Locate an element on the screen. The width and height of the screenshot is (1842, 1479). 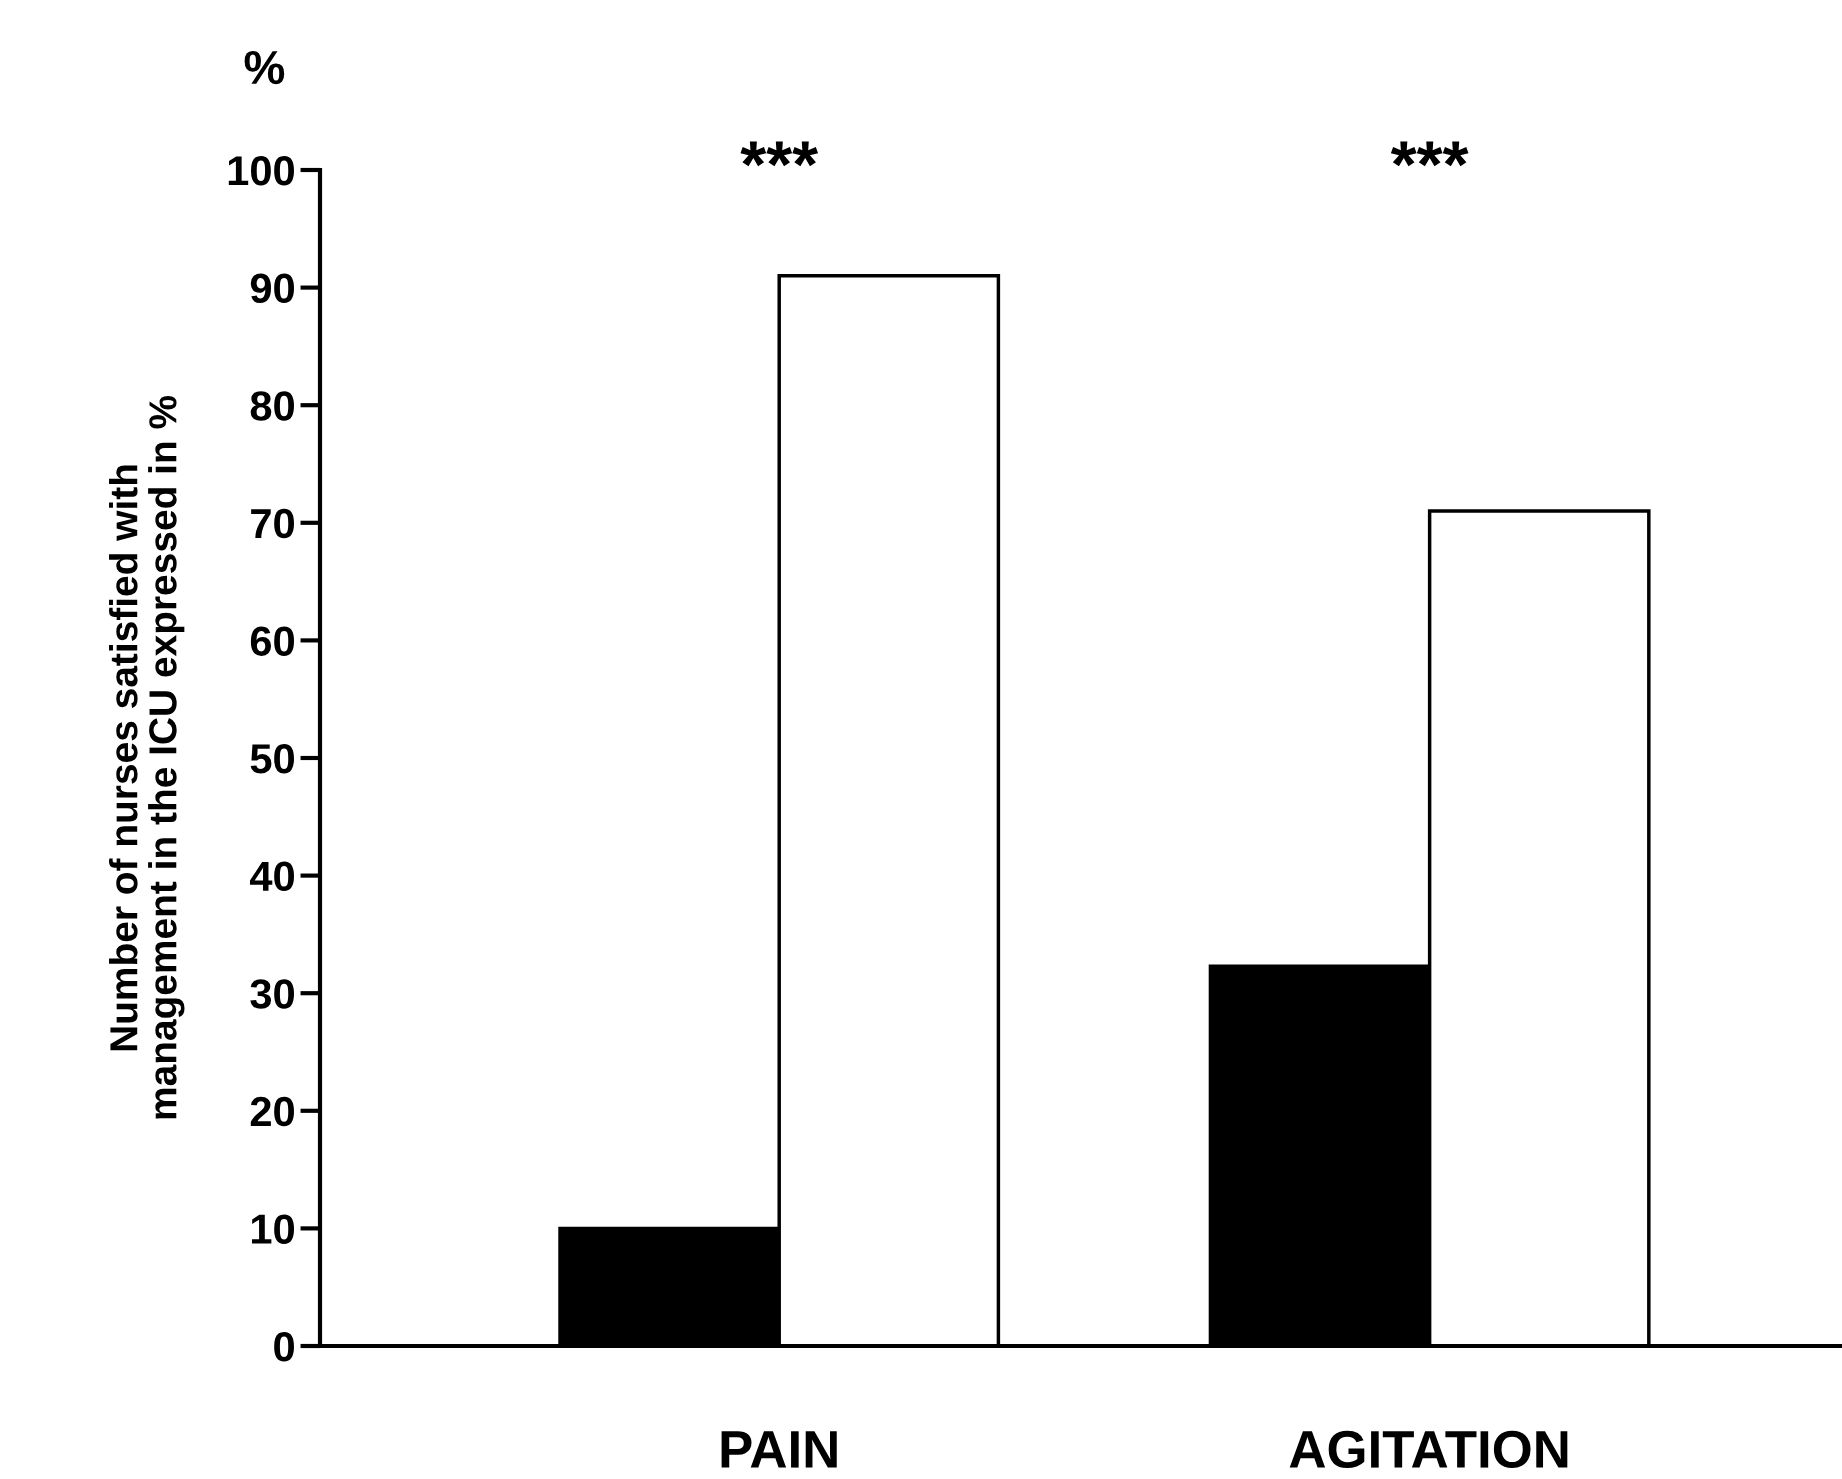
y-tick-label: 30 is located at coordinates (272, 994).